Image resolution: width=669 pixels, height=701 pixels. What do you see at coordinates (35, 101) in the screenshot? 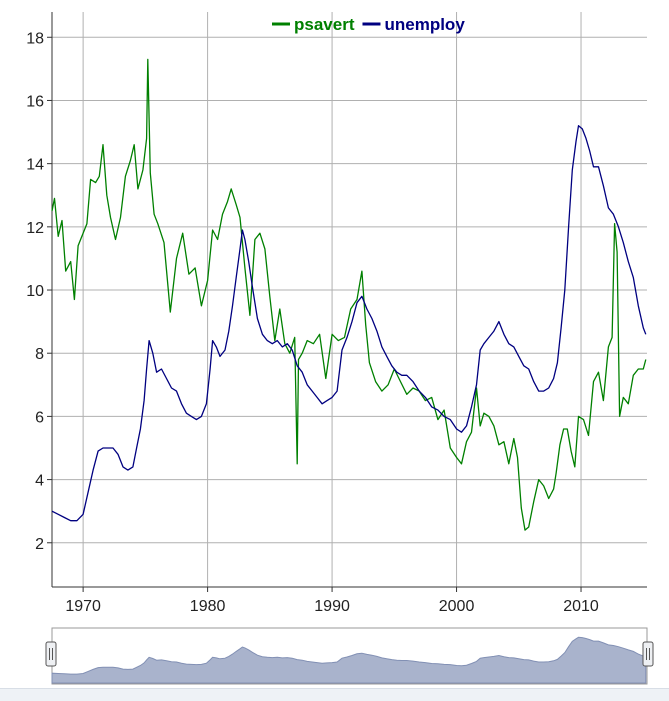
I see `y-tick-label: 16` at bounding box center [35, 101].